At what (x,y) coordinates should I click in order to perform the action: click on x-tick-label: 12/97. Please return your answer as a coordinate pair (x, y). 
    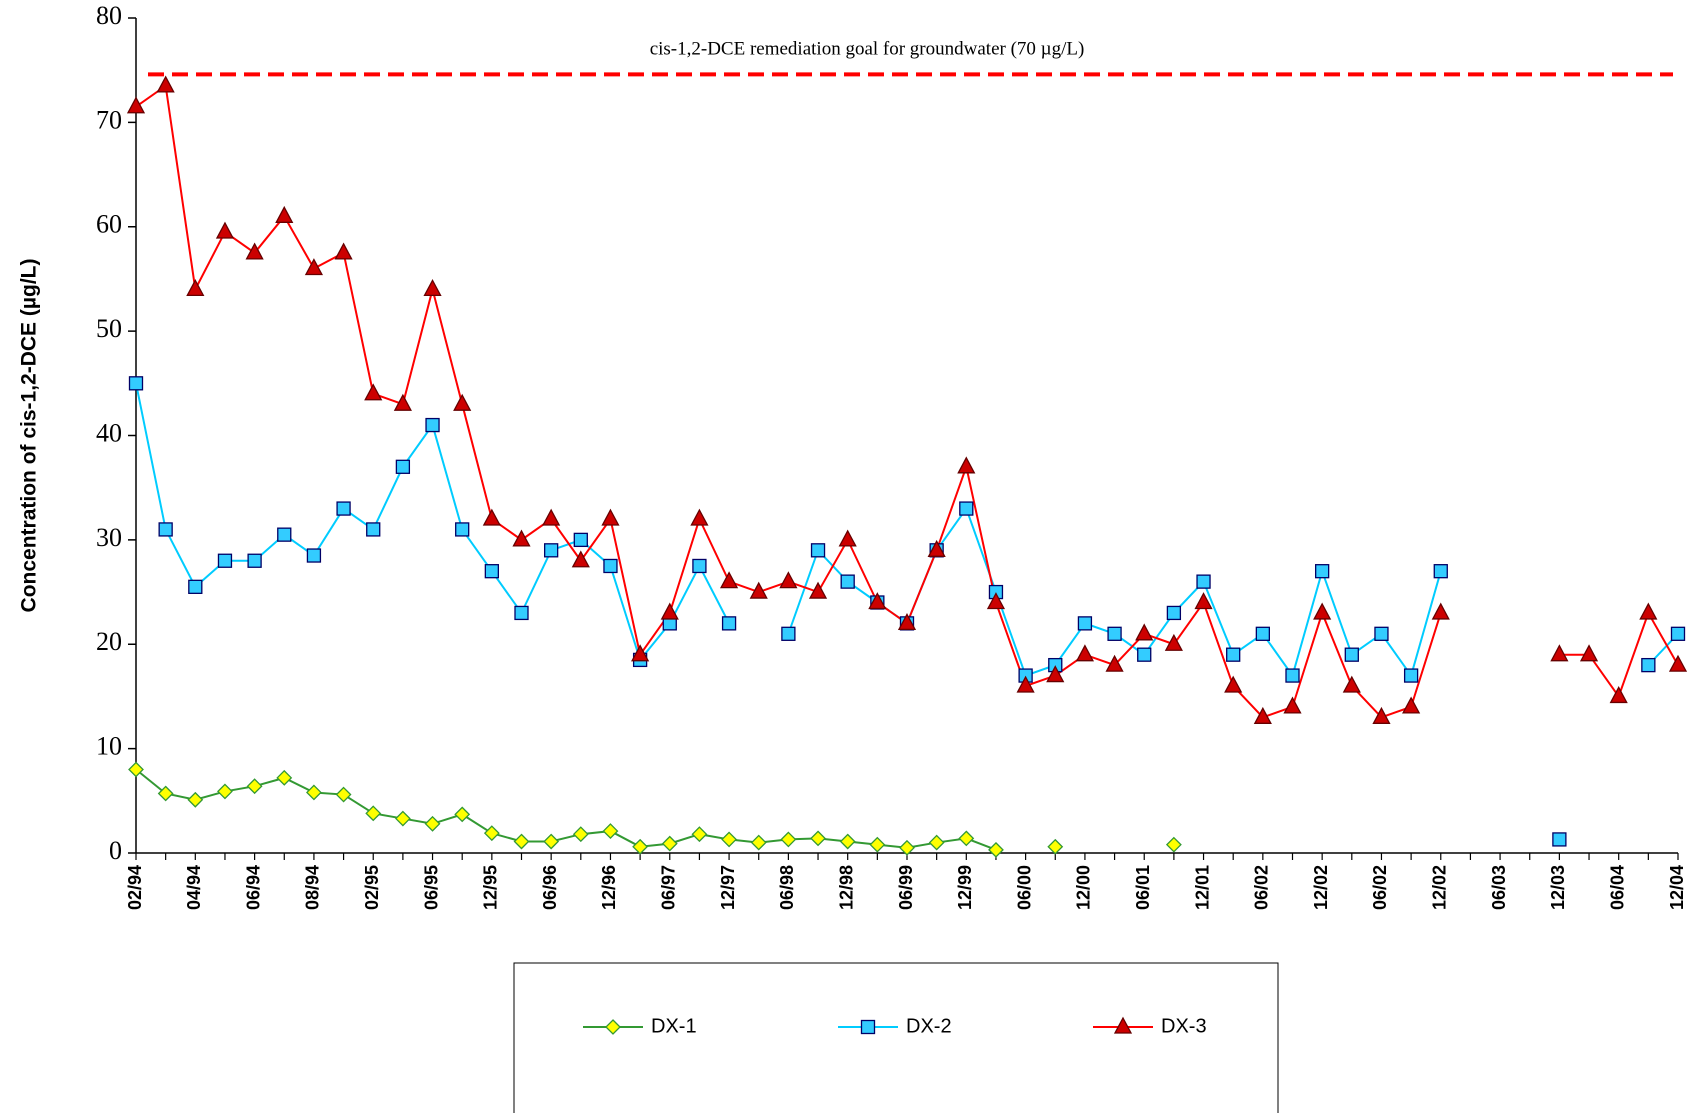
    Looking at the image, I should click on (728, 887).